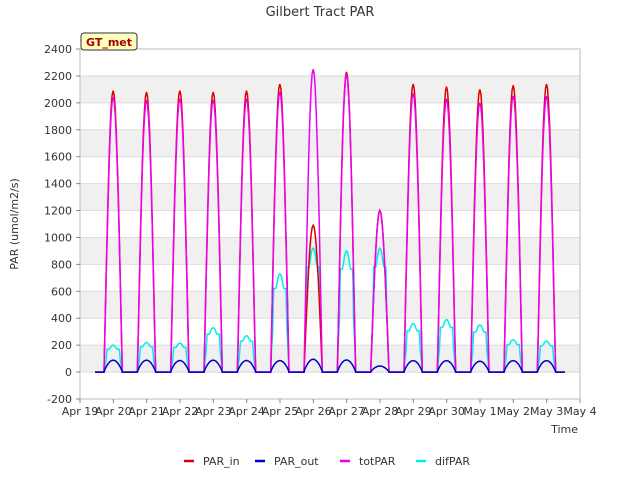 The image size is (640, 480). Describe the element at coordinates (320, 12) in the screenshot. I see `chart-title: Gilbert Tract PAR` at that location.